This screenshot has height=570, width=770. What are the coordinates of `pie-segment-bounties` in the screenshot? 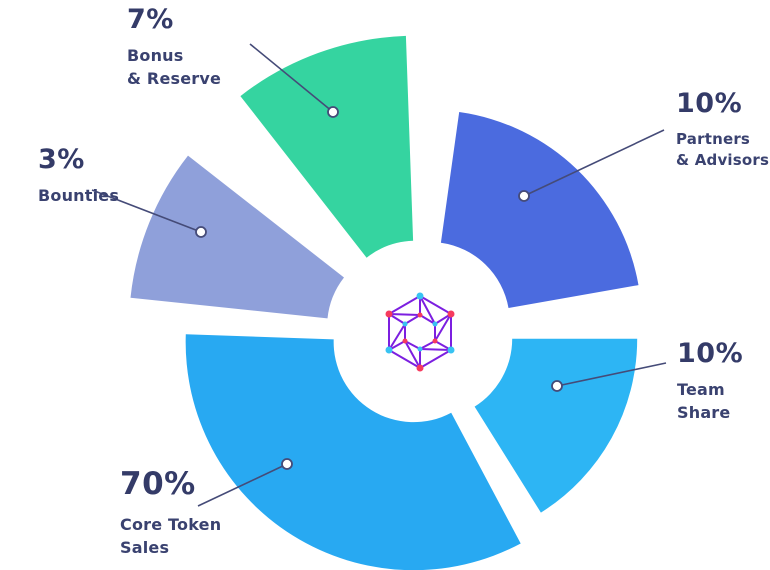 It's located at (237, 237).